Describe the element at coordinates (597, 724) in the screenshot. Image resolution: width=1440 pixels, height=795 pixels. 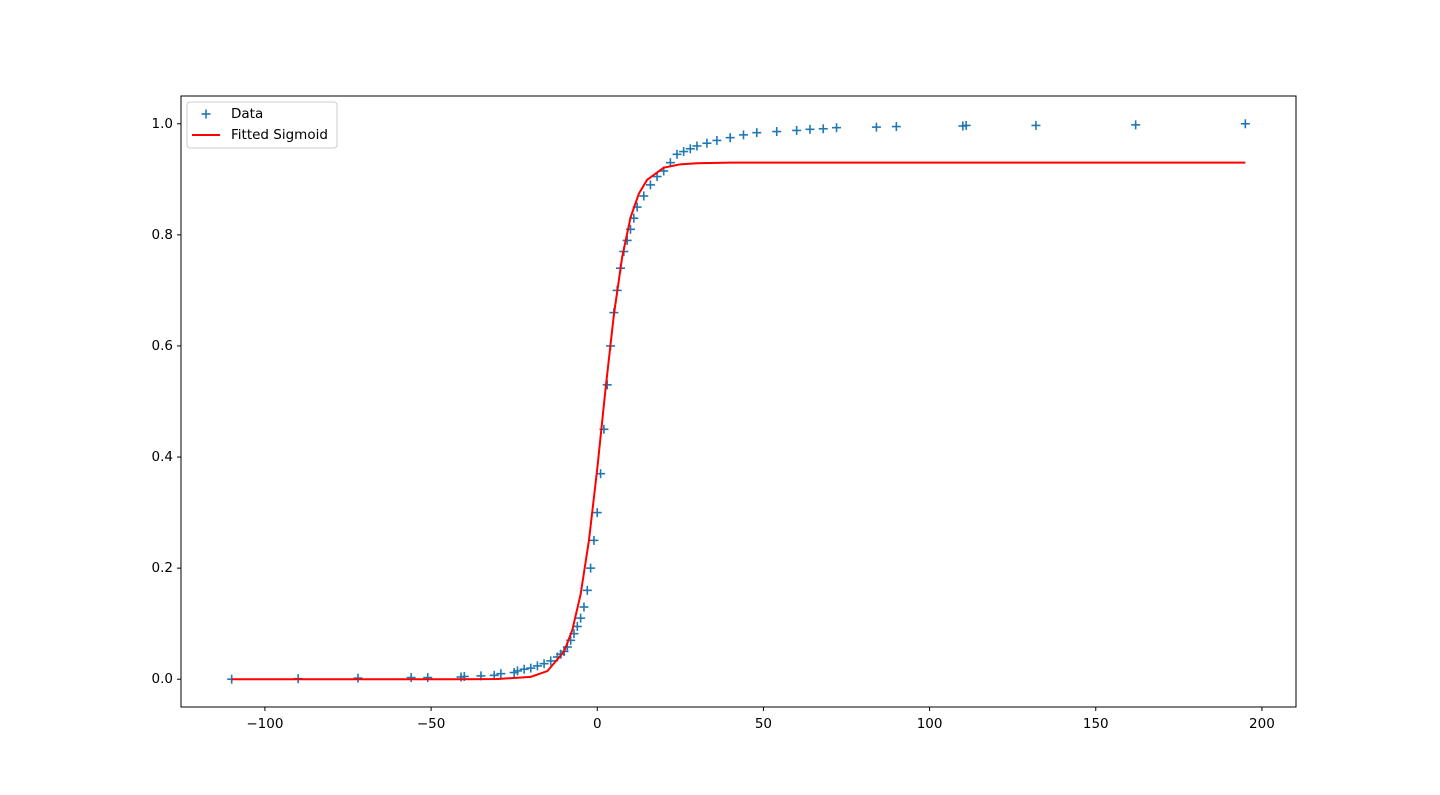
I see `x-tick-label: 0` at that location.